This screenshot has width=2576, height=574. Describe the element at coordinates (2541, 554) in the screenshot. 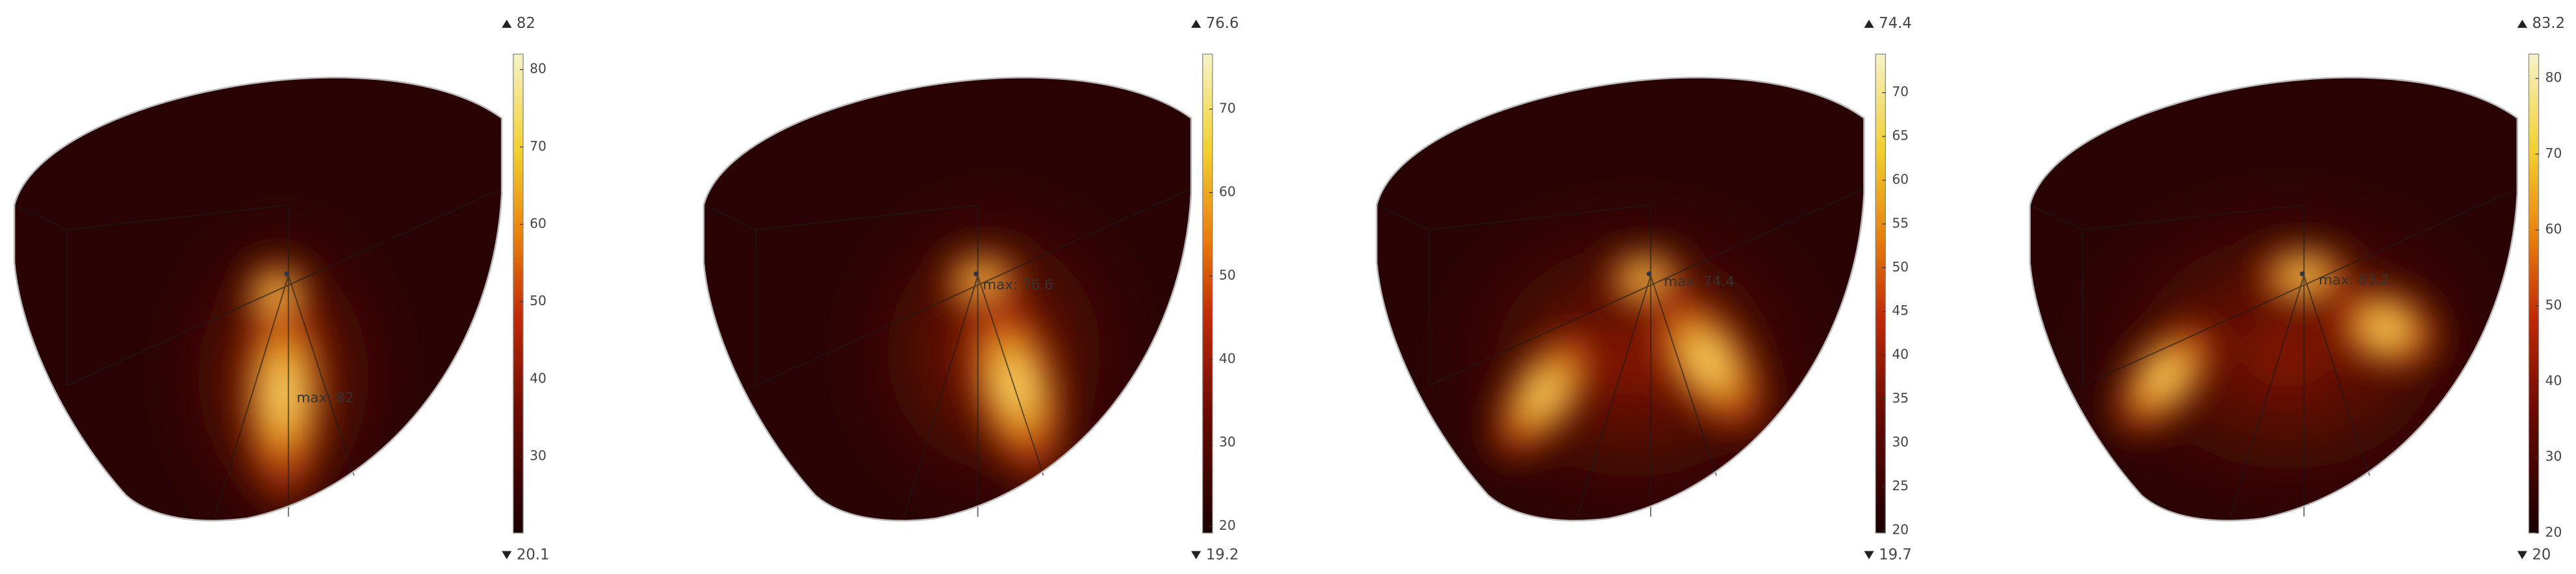

I see `colorbar-min-label: 20` at that location.